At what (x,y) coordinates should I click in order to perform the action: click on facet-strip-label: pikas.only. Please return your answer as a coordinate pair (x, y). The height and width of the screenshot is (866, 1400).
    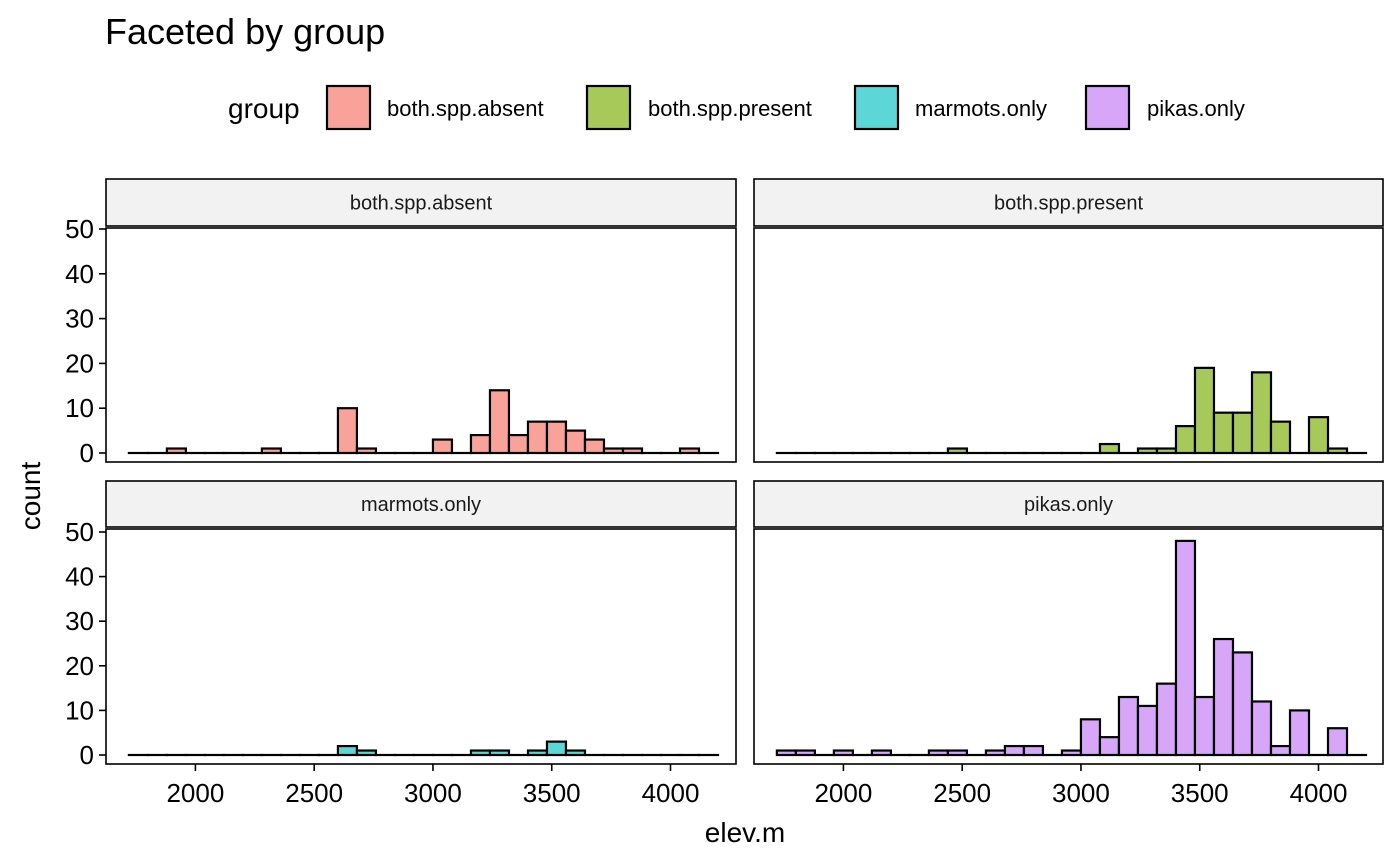
    Looking at the image, I should click on (1068, 505).